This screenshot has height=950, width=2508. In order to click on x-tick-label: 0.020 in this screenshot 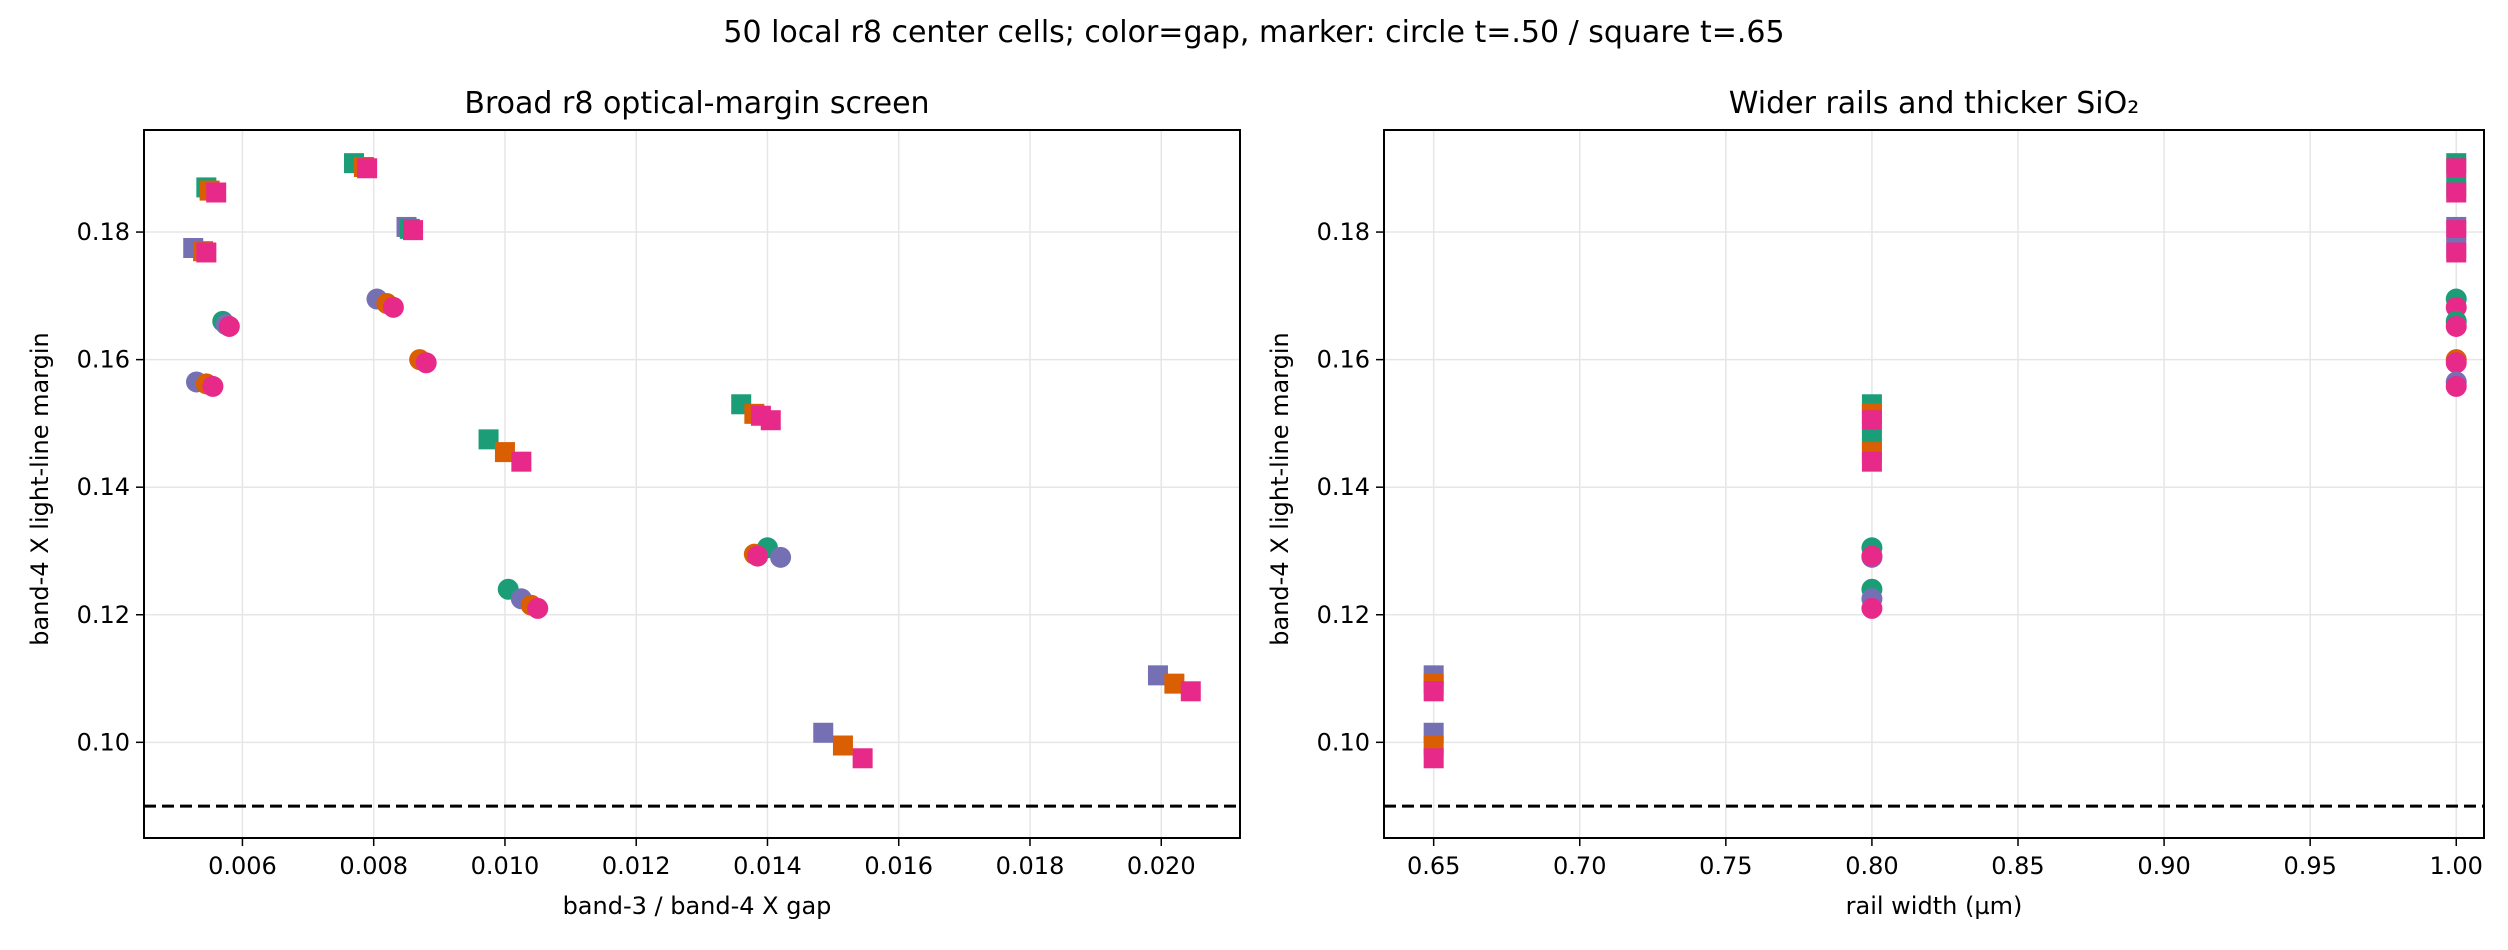, I will do `click(1161, 866)`.